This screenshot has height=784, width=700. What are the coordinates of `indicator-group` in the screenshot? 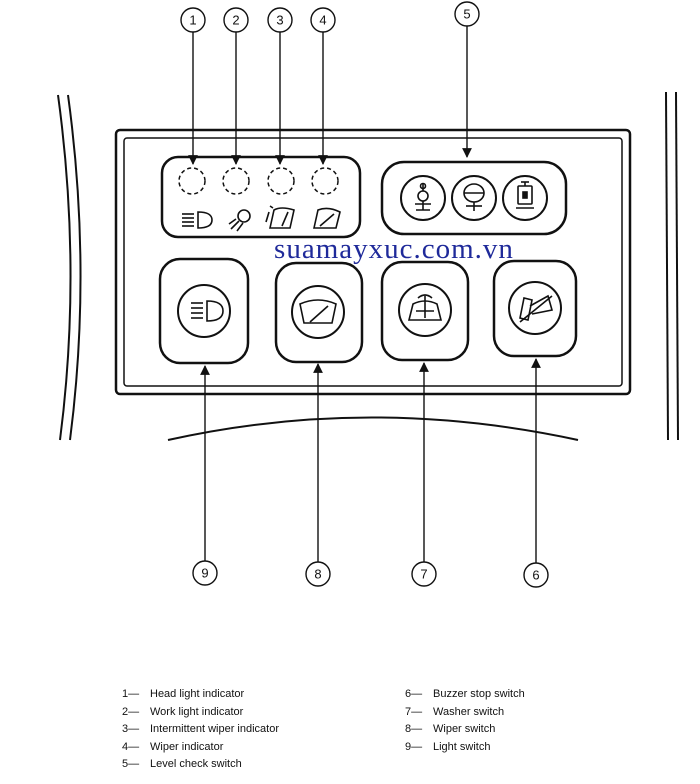 It's located at (261, 197).